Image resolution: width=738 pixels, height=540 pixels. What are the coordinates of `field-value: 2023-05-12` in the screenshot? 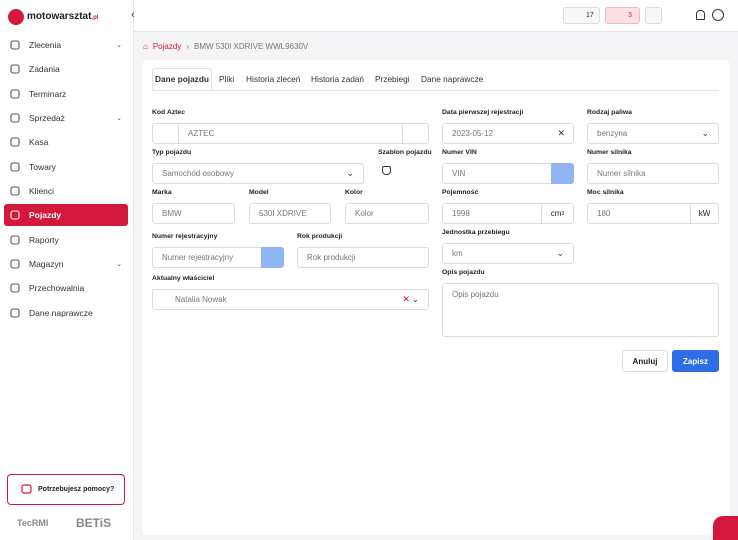 It's located at (472, 133).